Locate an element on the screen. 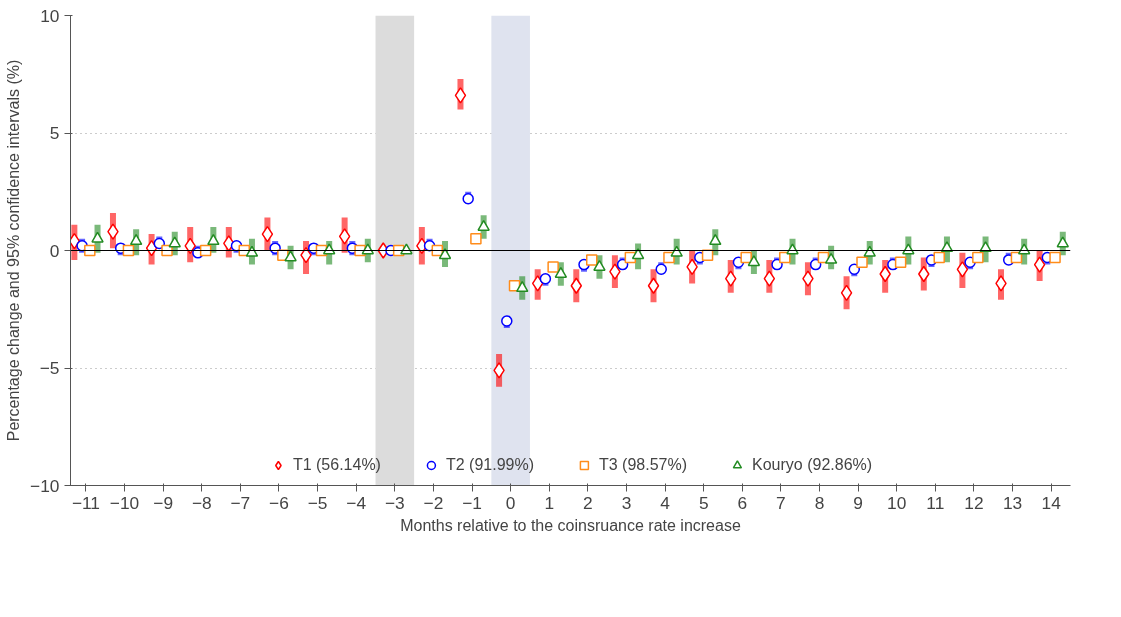 This screenshot has width=1121, height=617. legend-label: T3 (98.57%) is located at coordinates (643, 465).